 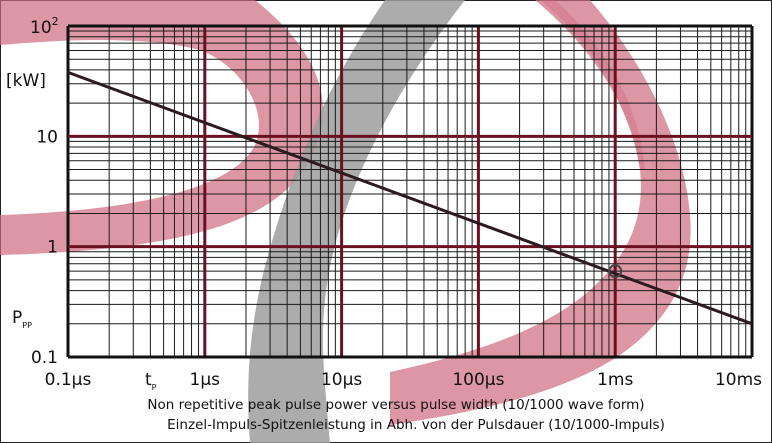 What do you see at coordinates (22, 319) in the screenshot?
I see `y-symbol-label: PPP` at bounding box center [22, 319].